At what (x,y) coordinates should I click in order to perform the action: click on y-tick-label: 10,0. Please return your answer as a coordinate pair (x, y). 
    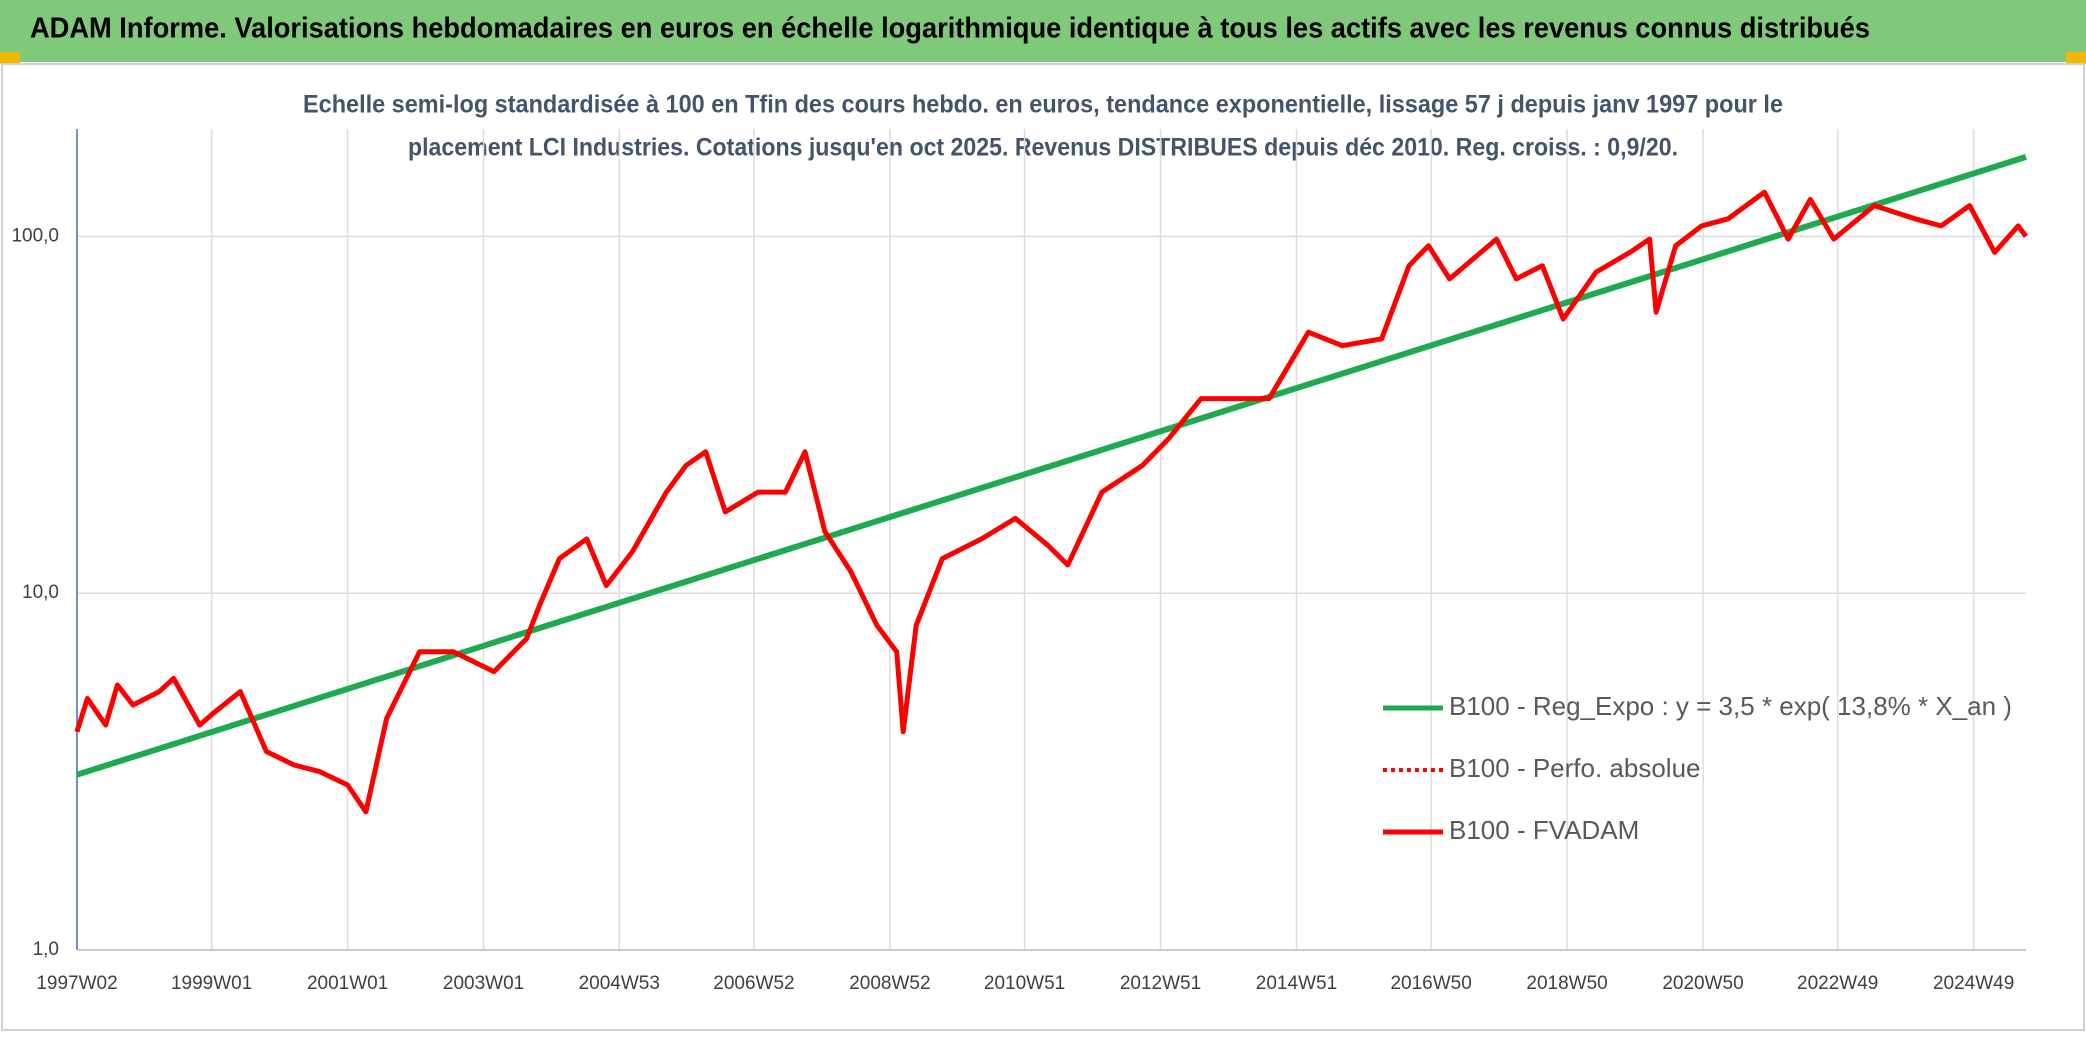
    Looking at the image, I should click on (40, 592).